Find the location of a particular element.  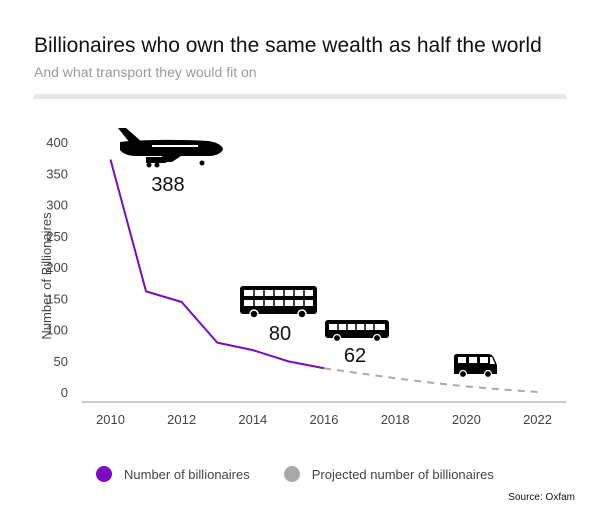

y-tick-label: 400 is located at coordinates (57, 142).